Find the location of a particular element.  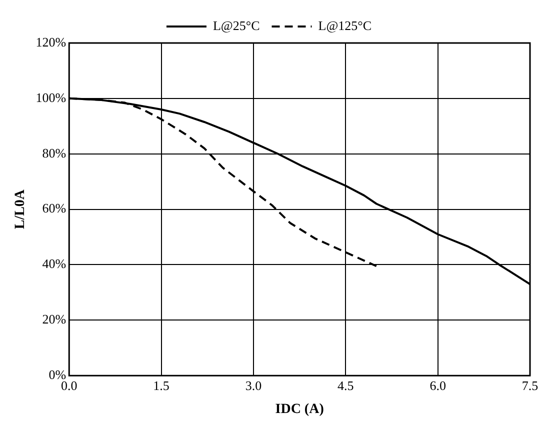

y-tick-label: 120% is located at coordinates (51, 42).